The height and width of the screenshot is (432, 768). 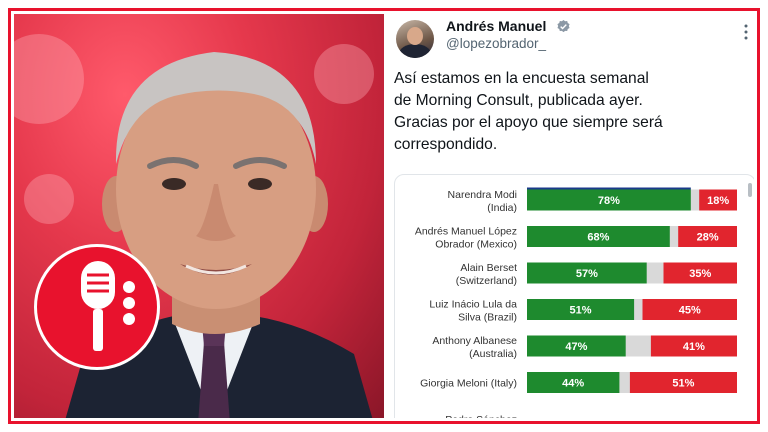 What do you see at coordinates (446, 144) in the screenshot?
I see `tweet-text-line: correspondido.` at bounding box center [446, 144].